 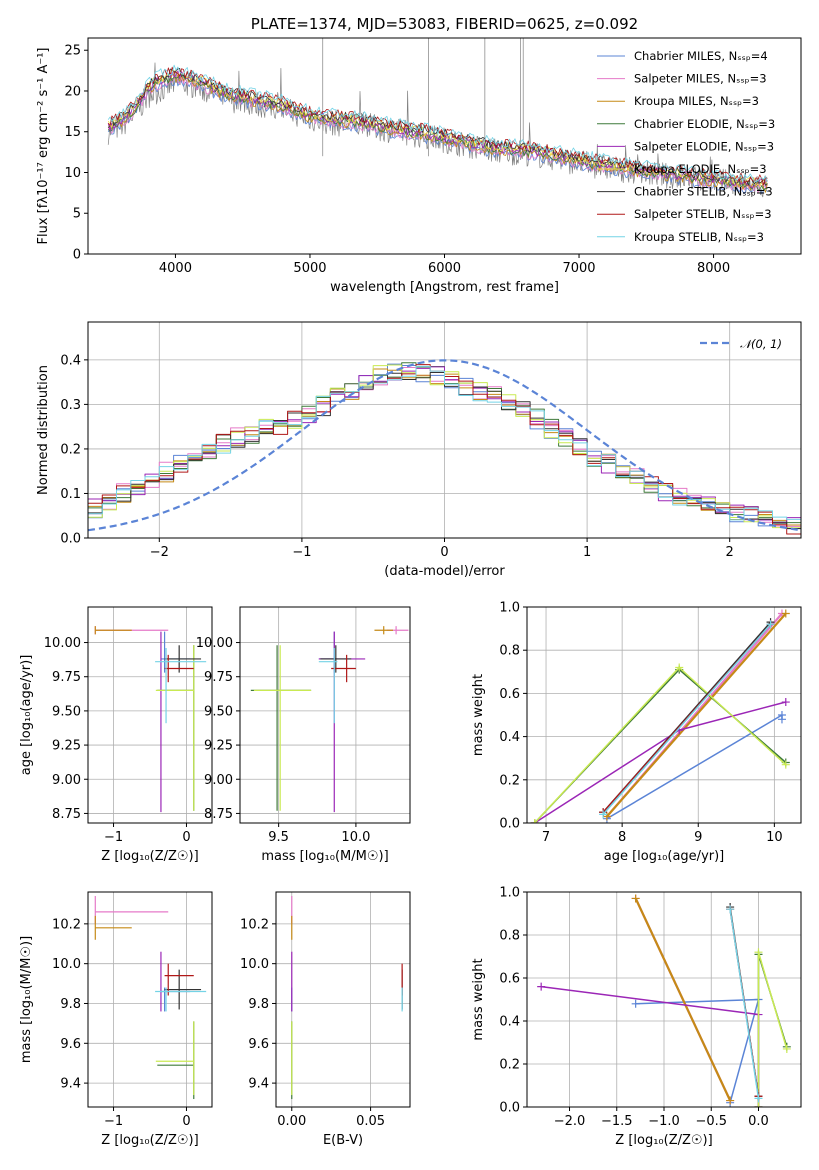 I want to click on x-tick-label: 7, so click(x=546, y=837).